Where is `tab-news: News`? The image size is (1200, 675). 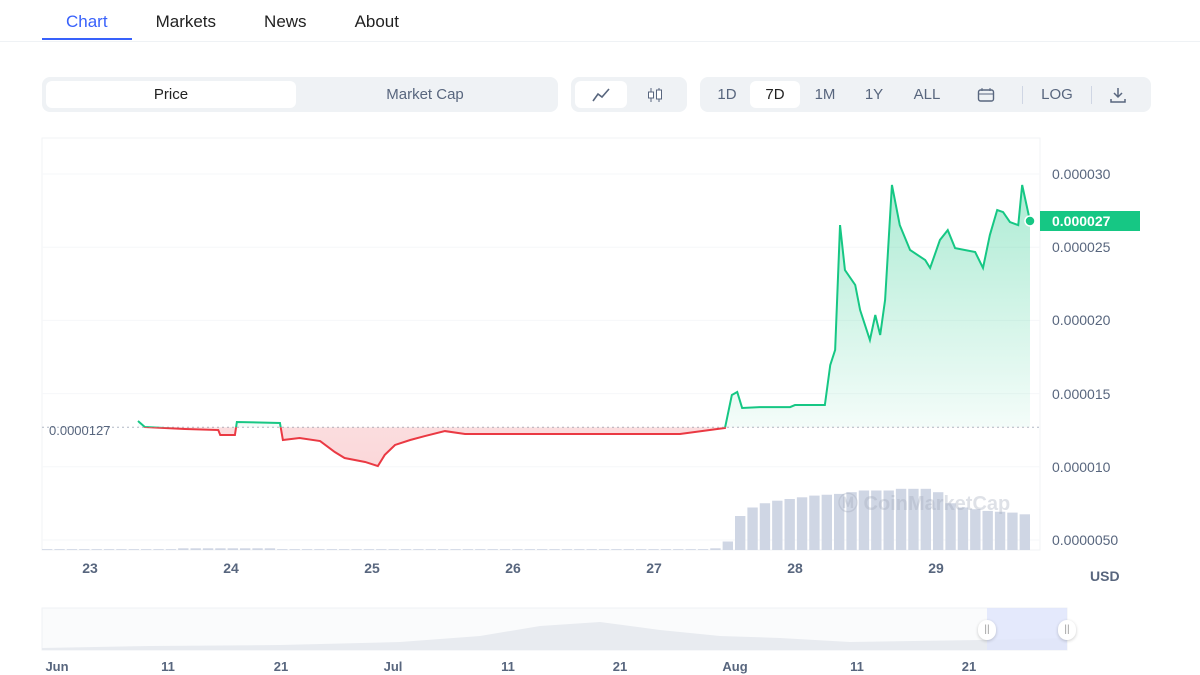
tab-news: News is located at coordinates (285, 21).